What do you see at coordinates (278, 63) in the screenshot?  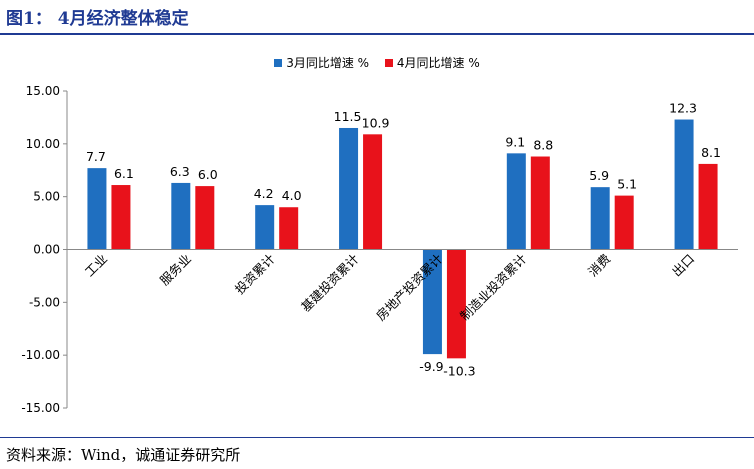 I see `legend-swatch-march` at bounding box center [278, 63].